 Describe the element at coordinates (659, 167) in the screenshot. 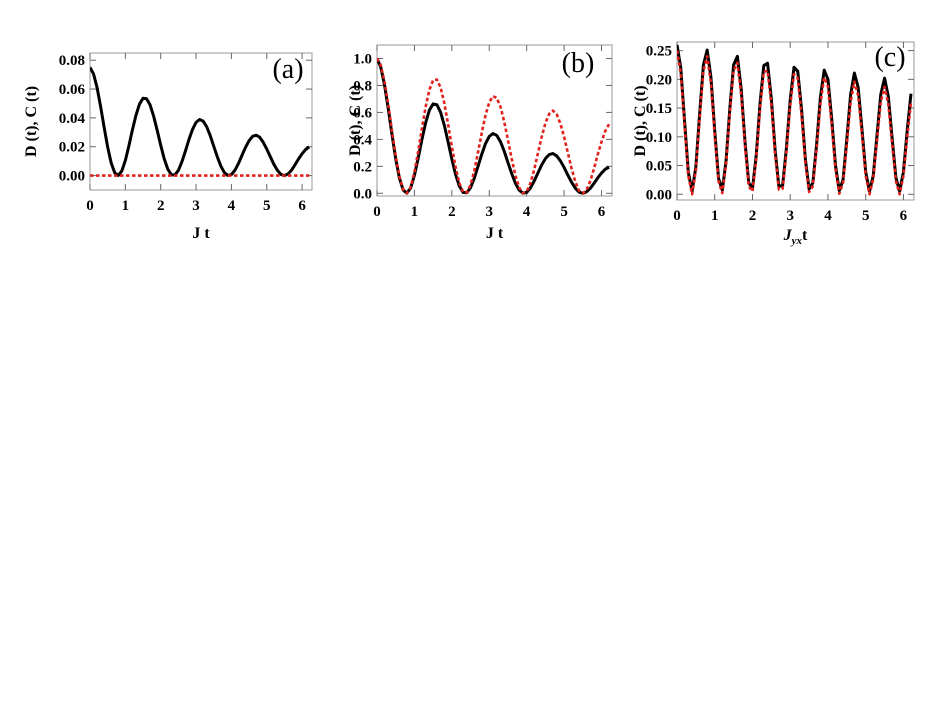

I see `y-tick-label: 0.05` at that location.